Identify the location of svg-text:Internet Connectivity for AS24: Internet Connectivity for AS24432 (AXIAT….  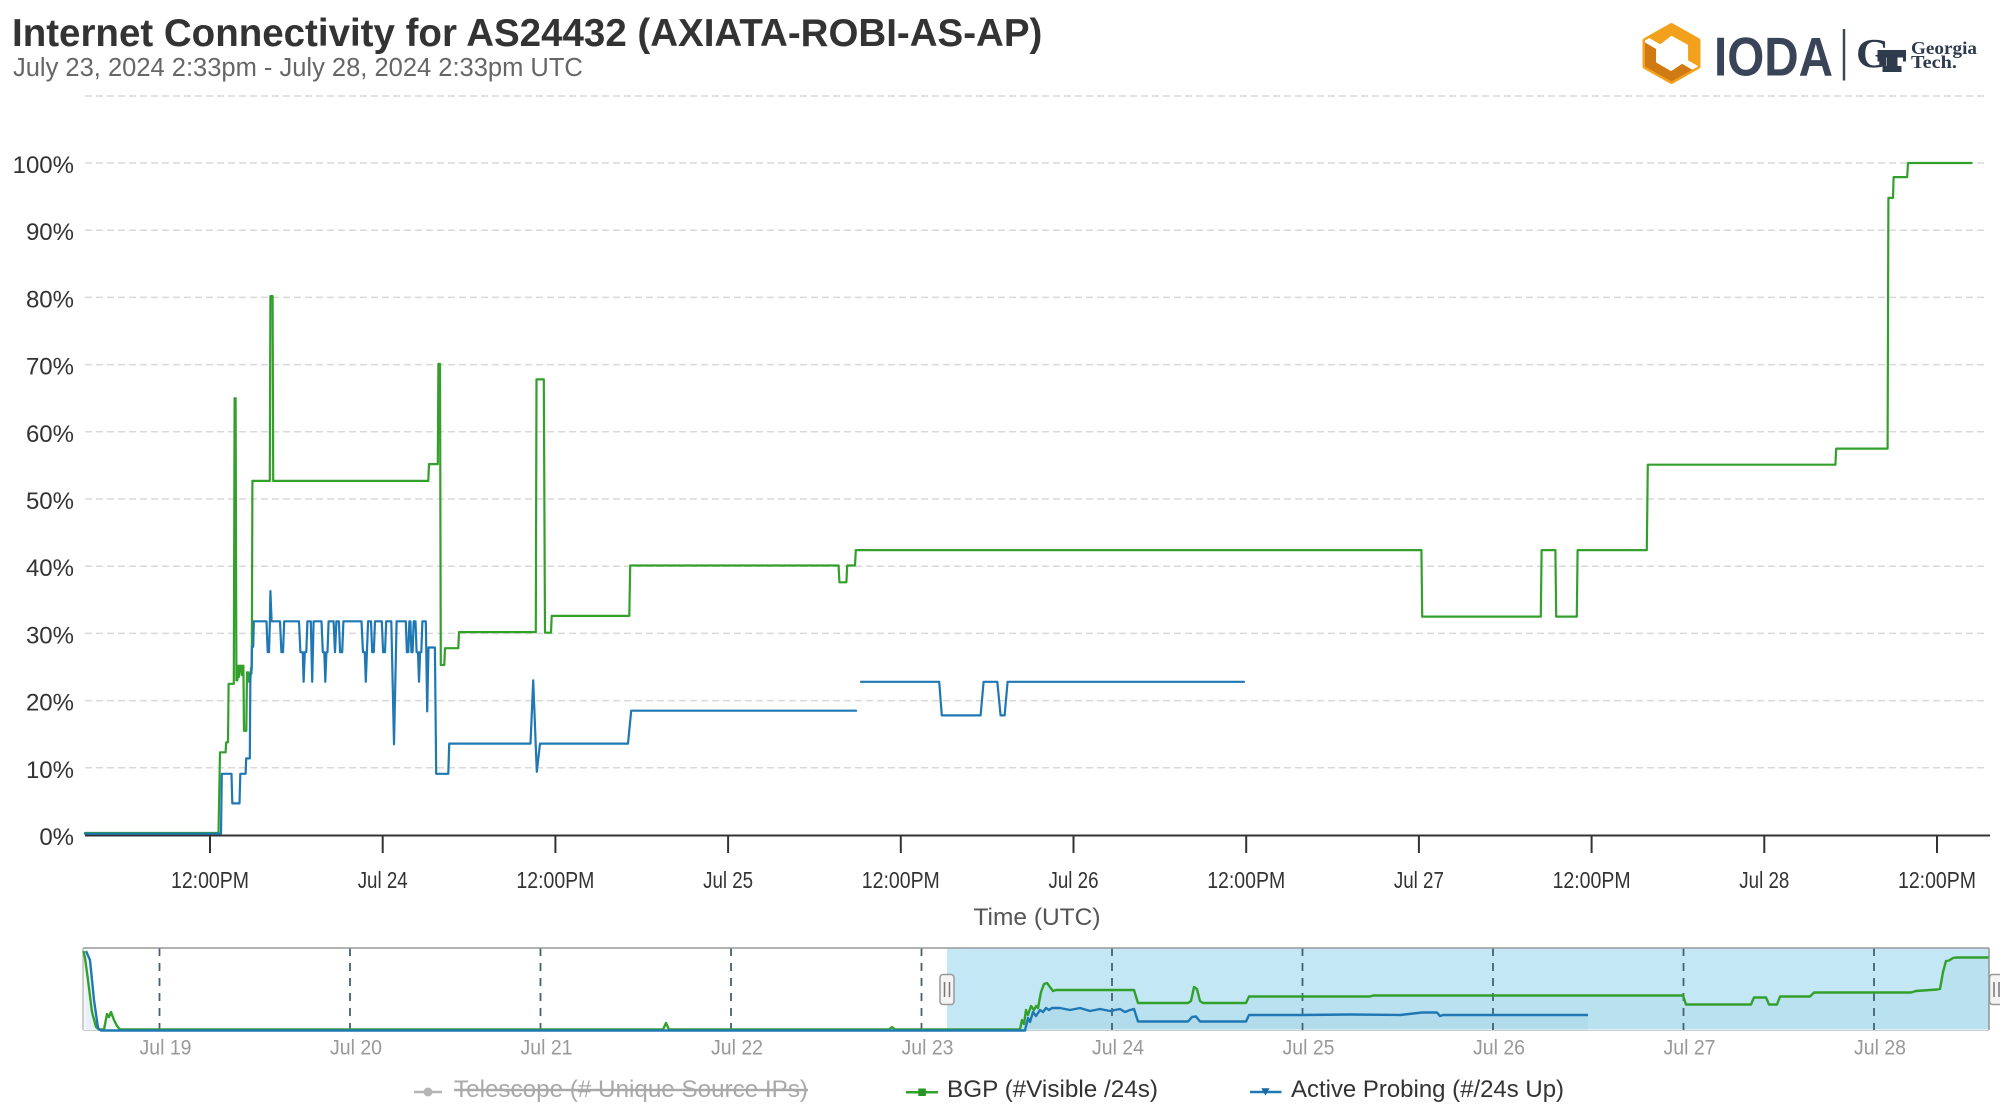
(527, 33).